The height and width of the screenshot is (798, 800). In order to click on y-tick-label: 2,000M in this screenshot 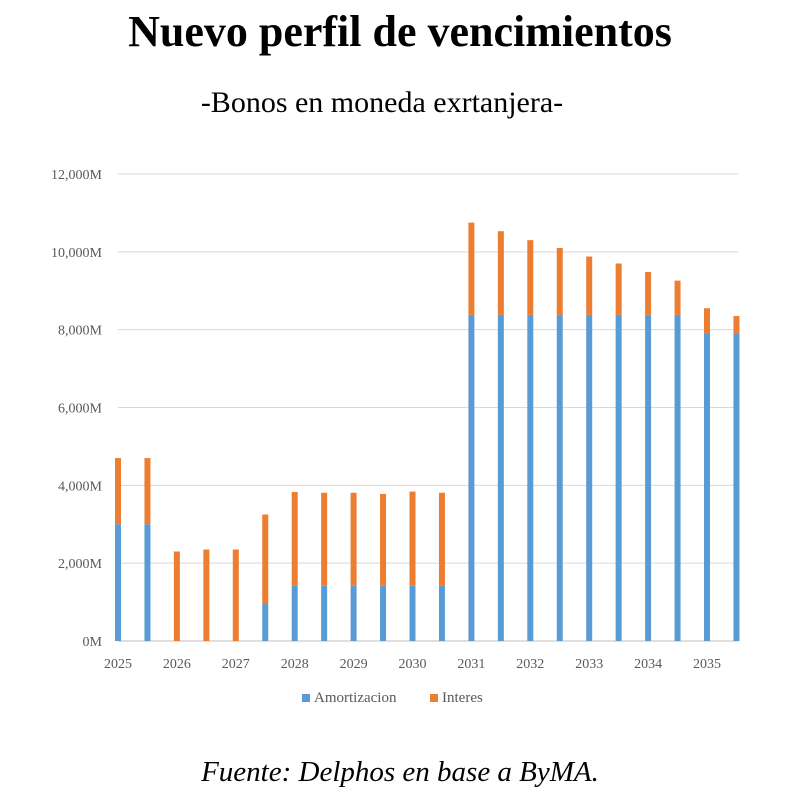, I will do `click(80, 564)`.